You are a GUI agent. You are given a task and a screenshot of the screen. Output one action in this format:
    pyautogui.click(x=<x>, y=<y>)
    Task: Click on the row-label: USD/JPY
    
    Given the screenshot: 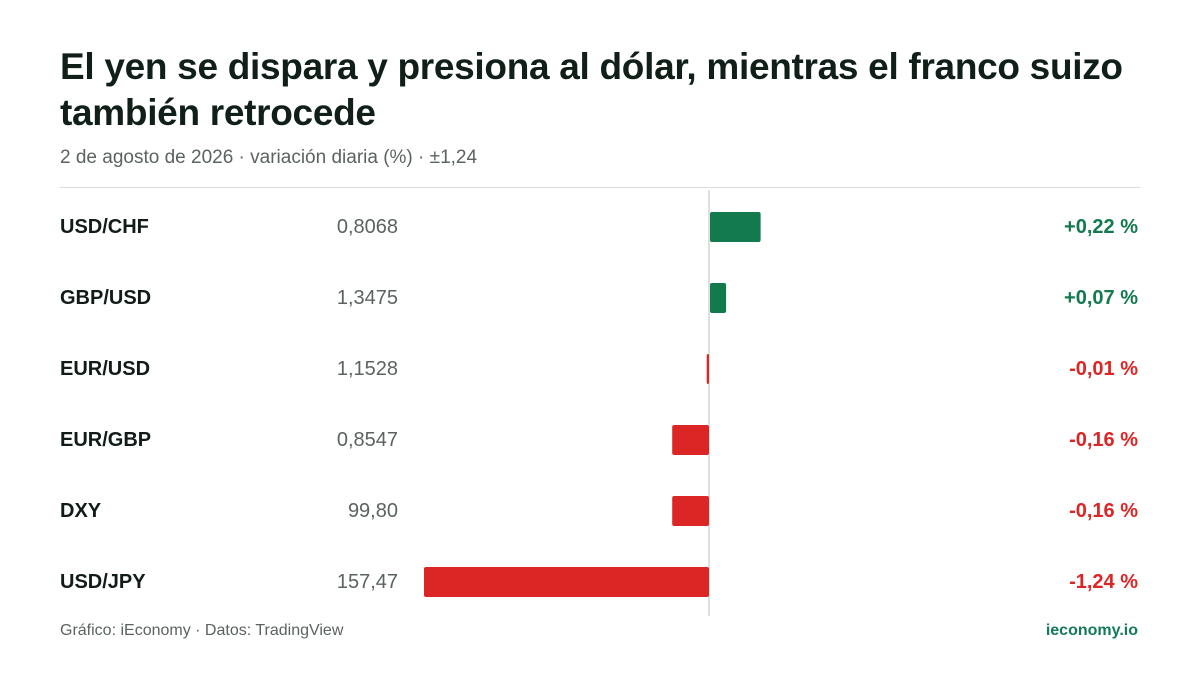 What is the action you would take?
    pyautogui.click(x=103, y=582)
    